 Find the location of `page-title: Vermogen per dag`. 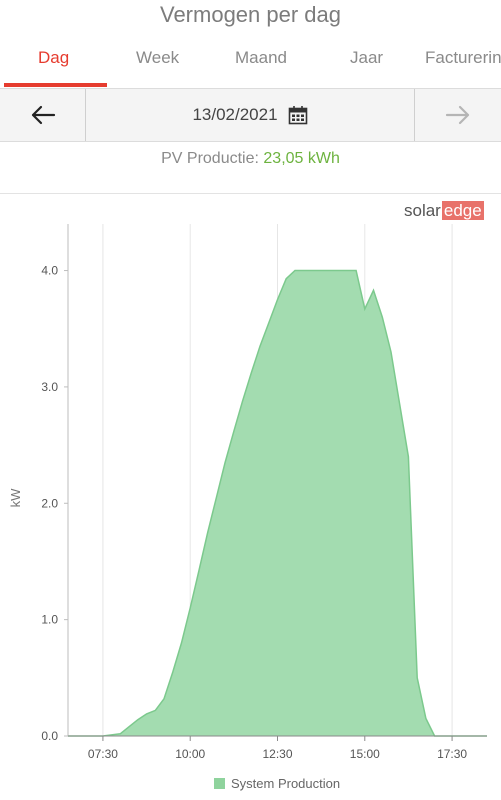

page-title: Vermogen per dag is located at coordinates (250, 14).